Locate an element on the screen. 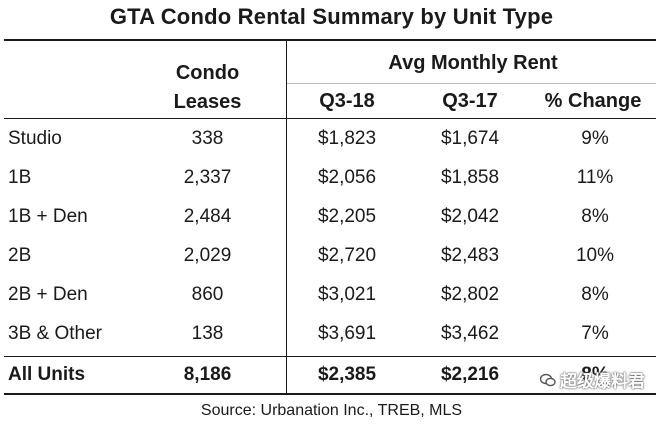  cell-change: 9% is located at coordinates (595, 138).